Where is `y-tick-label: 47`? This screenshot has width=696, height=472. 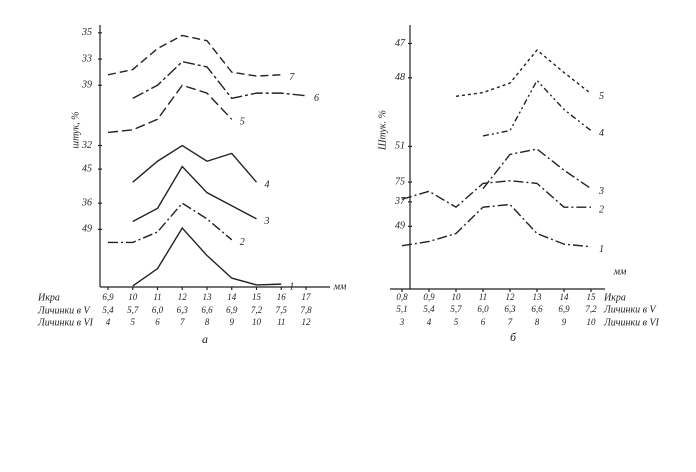 y-tick-label: 47 is located at coordinates (400, 43).